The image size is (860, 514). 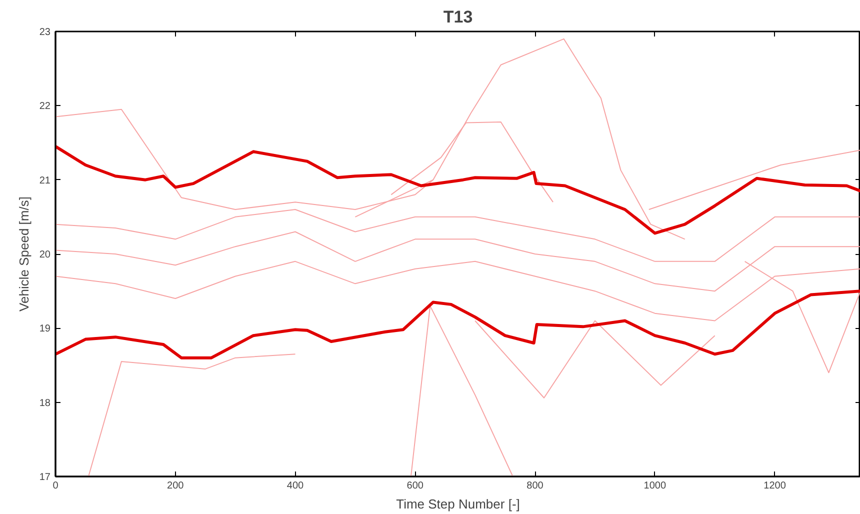 What do you see at coordinates (458, 504) in the screenshot?
I see `x-axis-title: Time Step Number [-]` at bounding box center [458, 504].